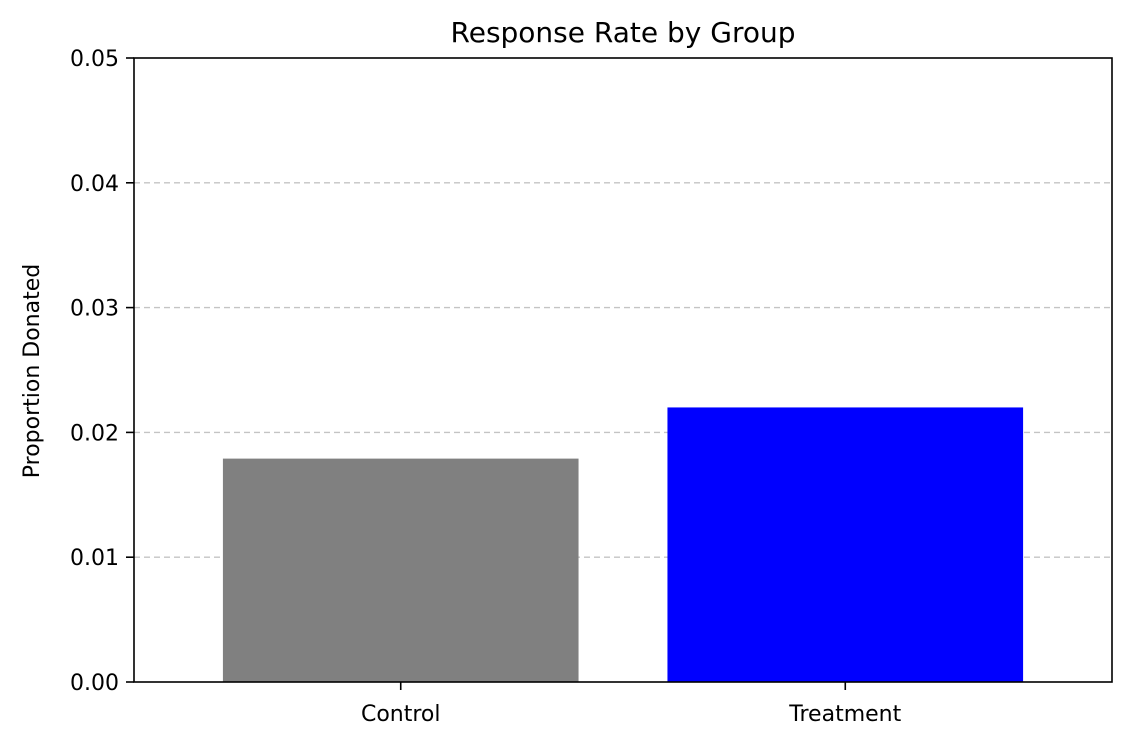  Describe the element at coordinates (401, 714) in the screenshot. I see `x-tick-label: Control` at that location.